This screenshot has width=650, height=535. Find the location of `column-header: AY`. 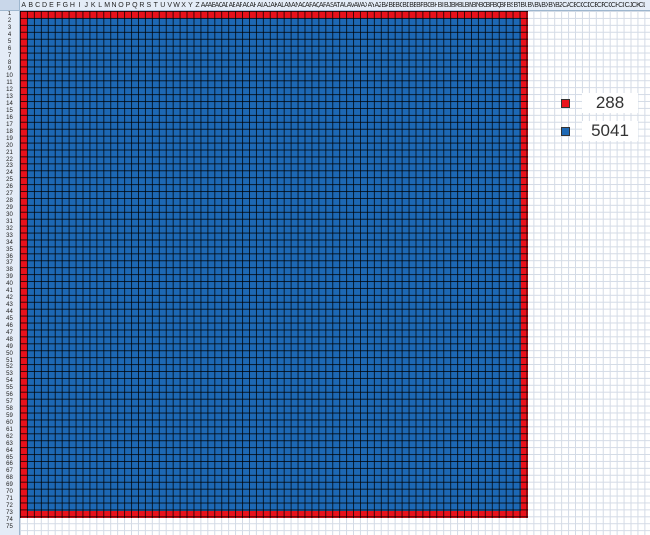

column-header: AY is located at coordinates (371, 5).